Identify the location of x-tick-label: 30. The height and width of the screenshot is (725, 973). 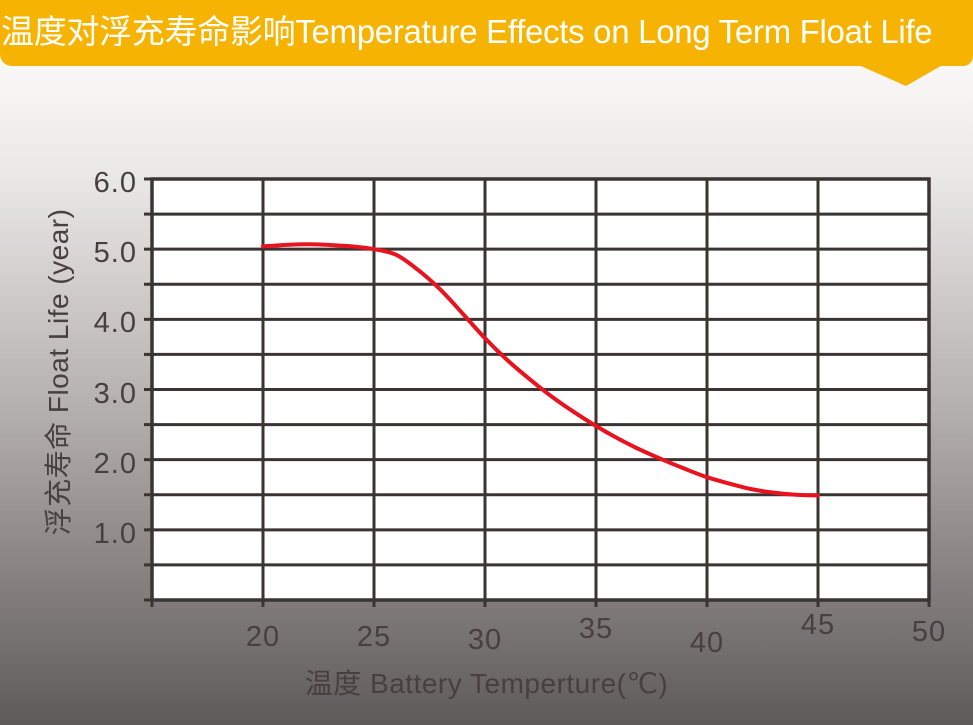
(485, 640).